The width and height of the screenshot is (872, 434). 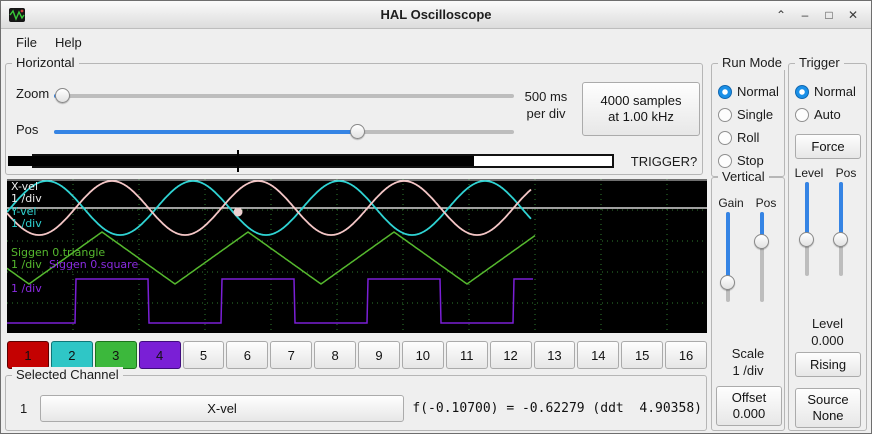 I want to click on timebase-value: 500 ms, so click(x=546, y=96).